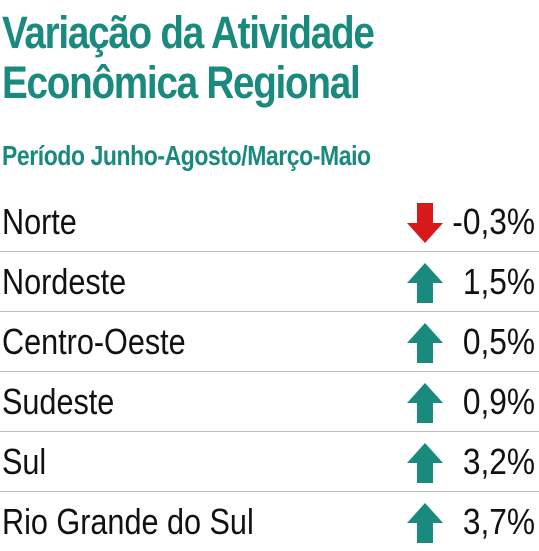  I want to click on region-label: Norte, so click(39, 221).